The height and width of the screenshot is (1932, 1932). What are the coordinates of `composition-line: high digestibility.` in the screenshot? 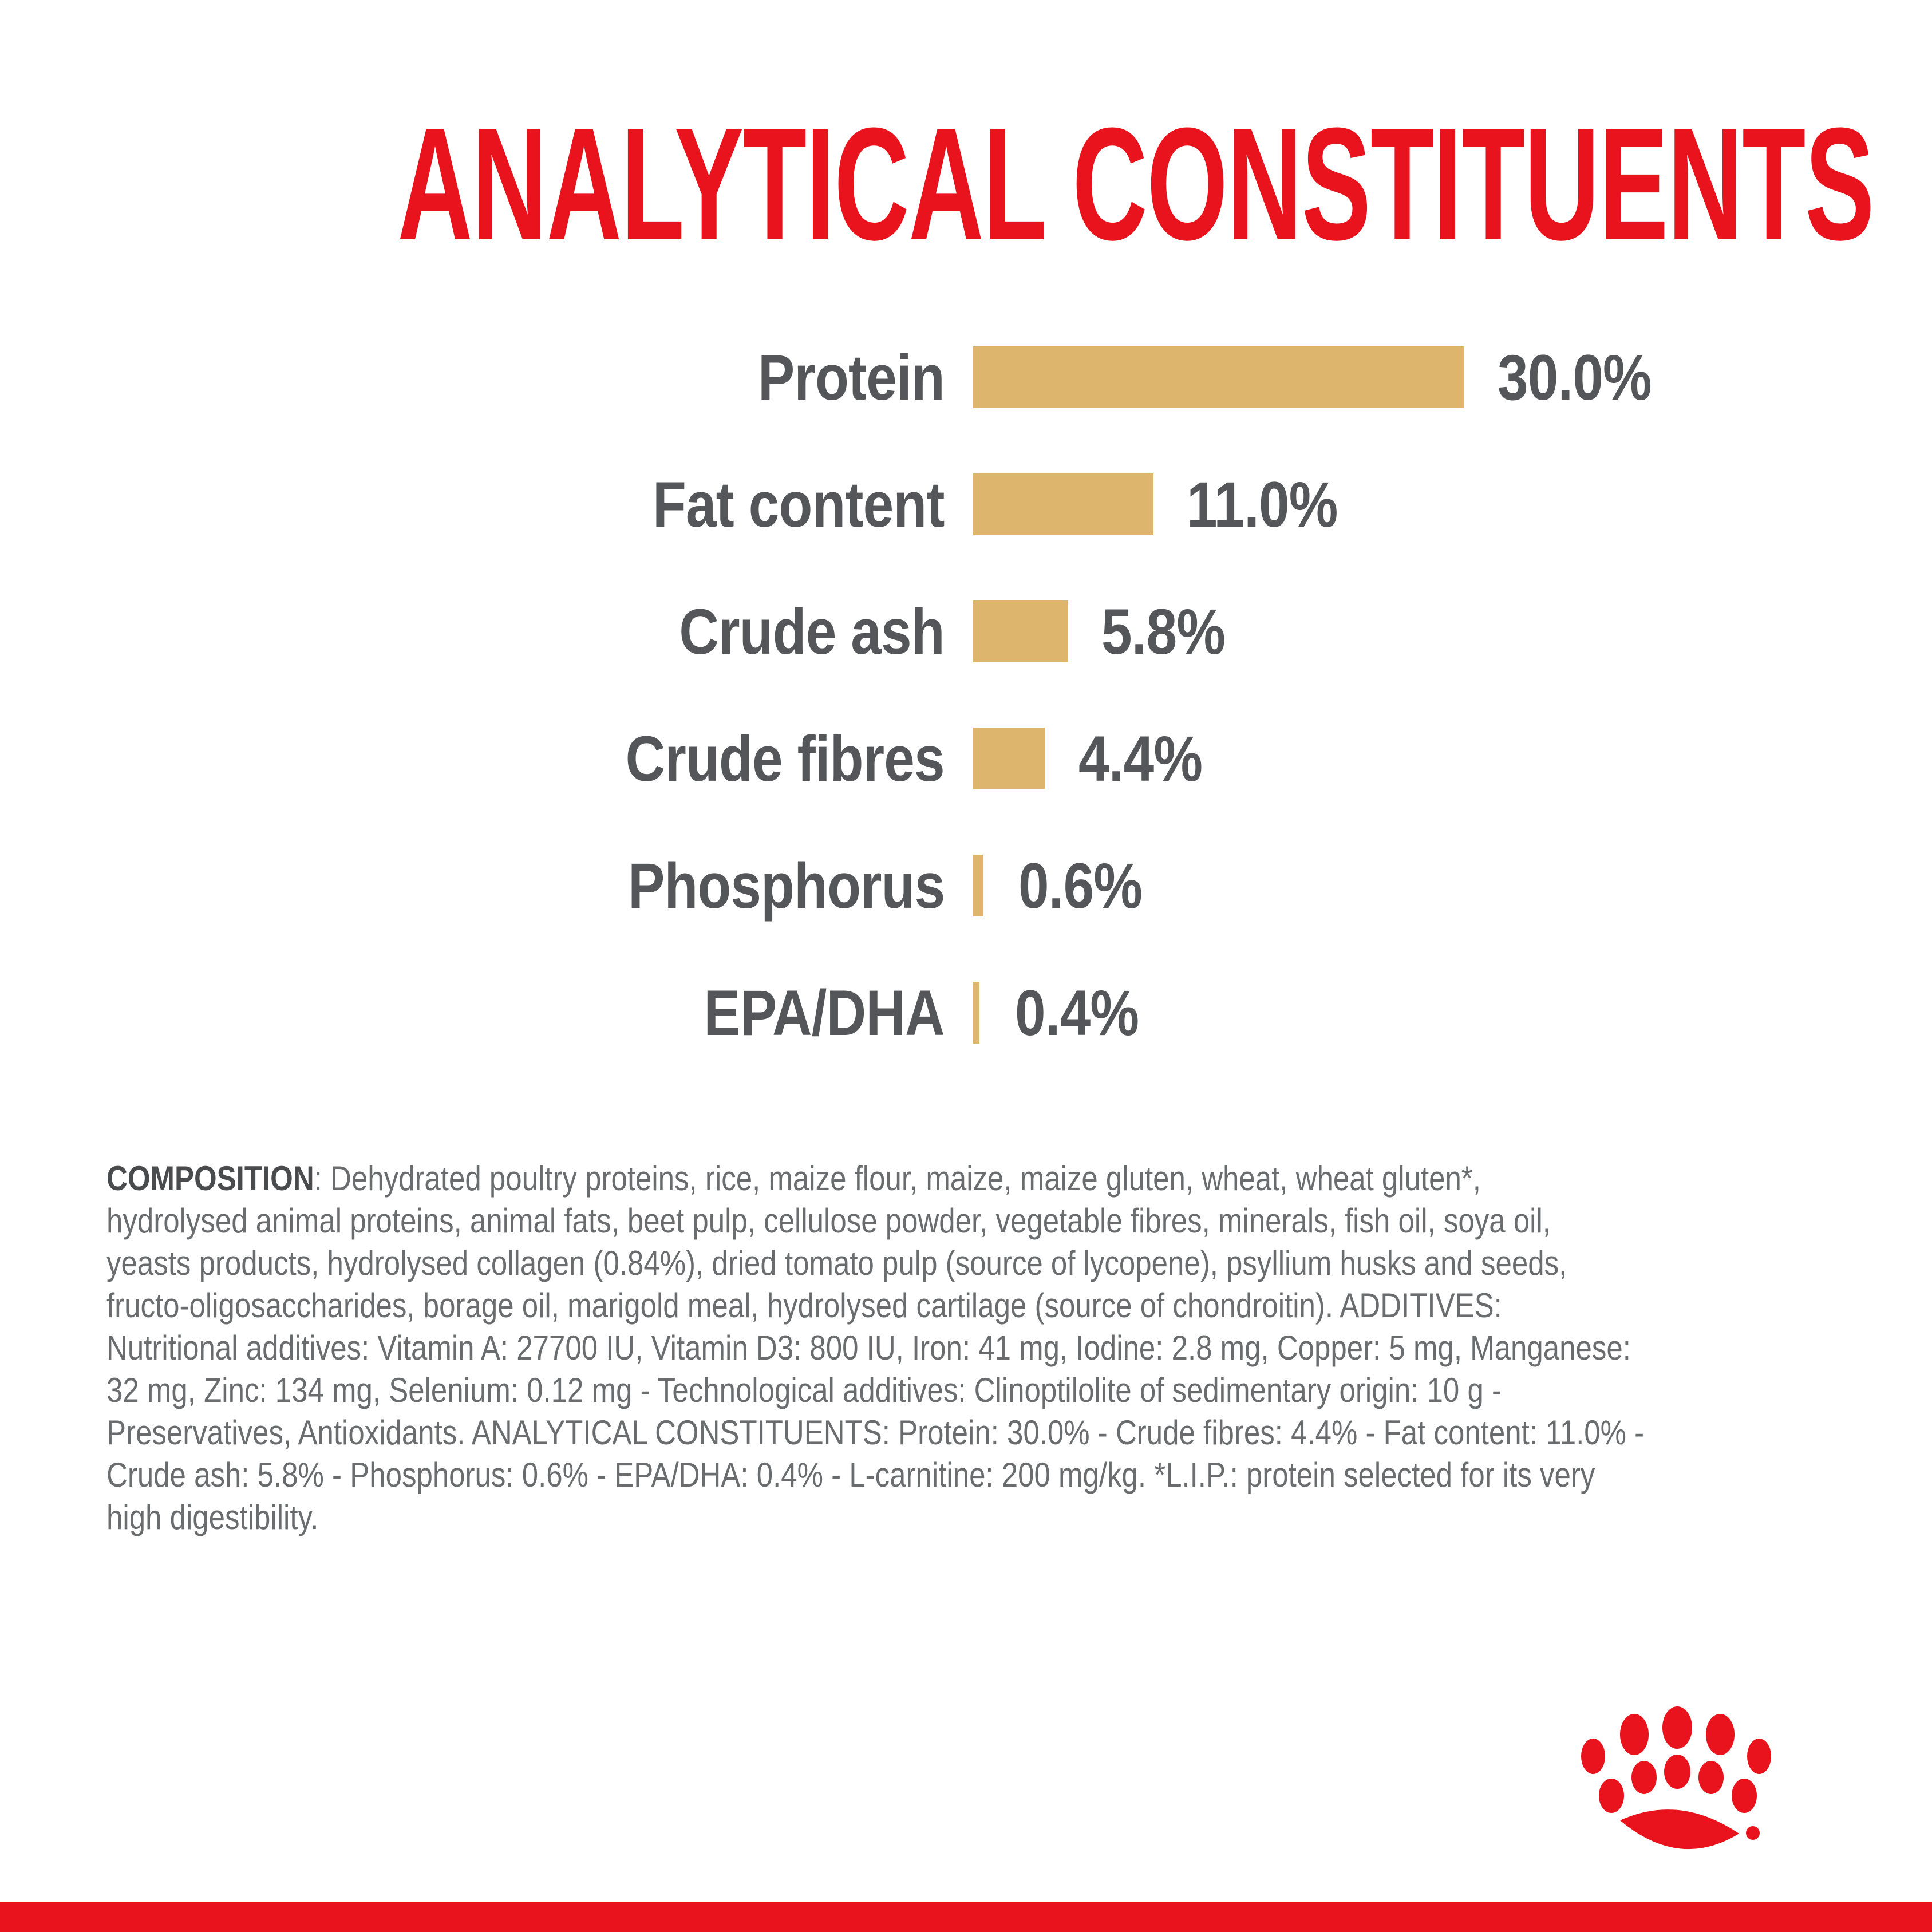 It's located at (1005, 1517).